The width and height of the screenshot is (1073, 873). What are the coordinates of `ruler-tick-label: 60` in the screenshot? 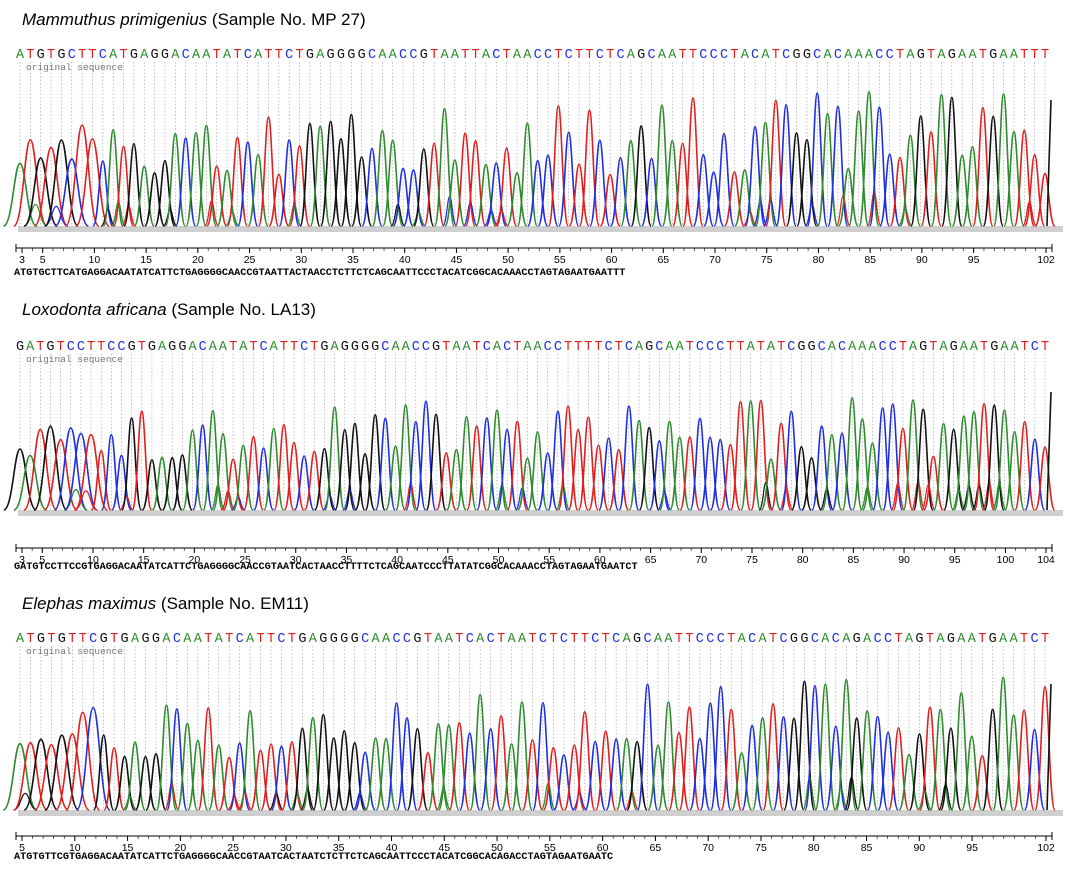 It's located at (612, 260).